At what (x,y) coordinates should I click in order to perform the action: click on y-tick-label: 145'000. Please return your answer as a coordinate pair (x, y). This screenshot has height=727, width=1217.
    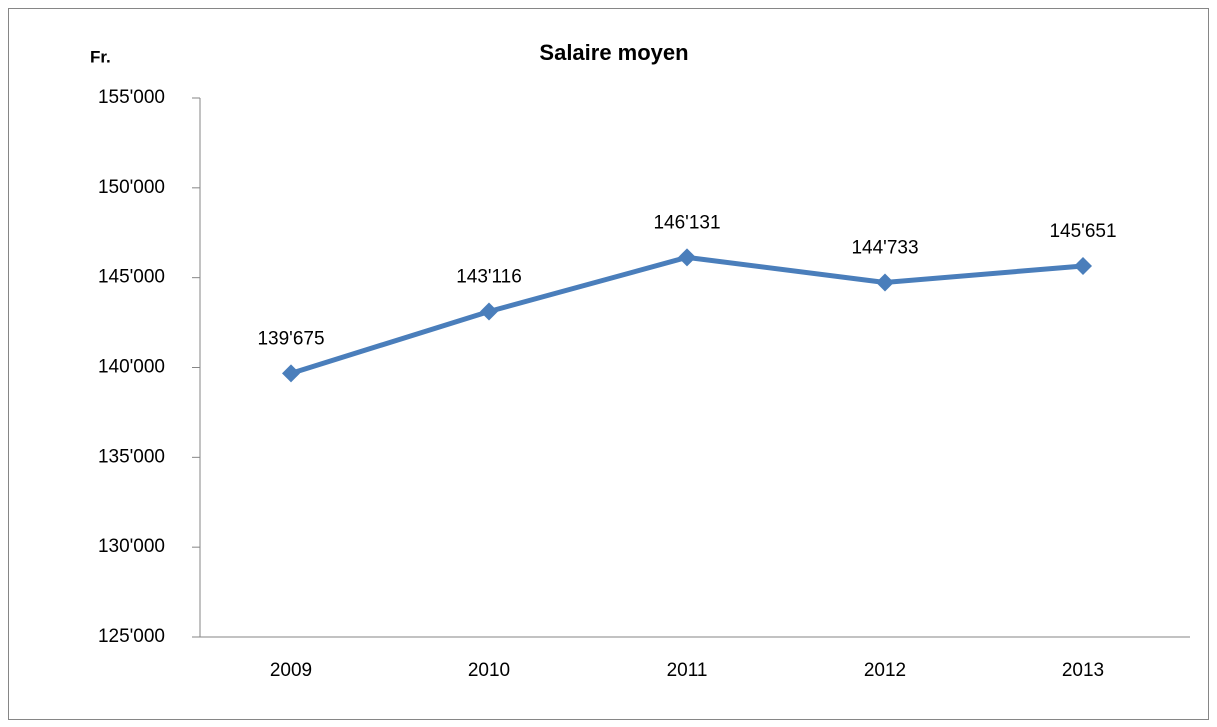
    Looking at the image, I should click on (131, 277).